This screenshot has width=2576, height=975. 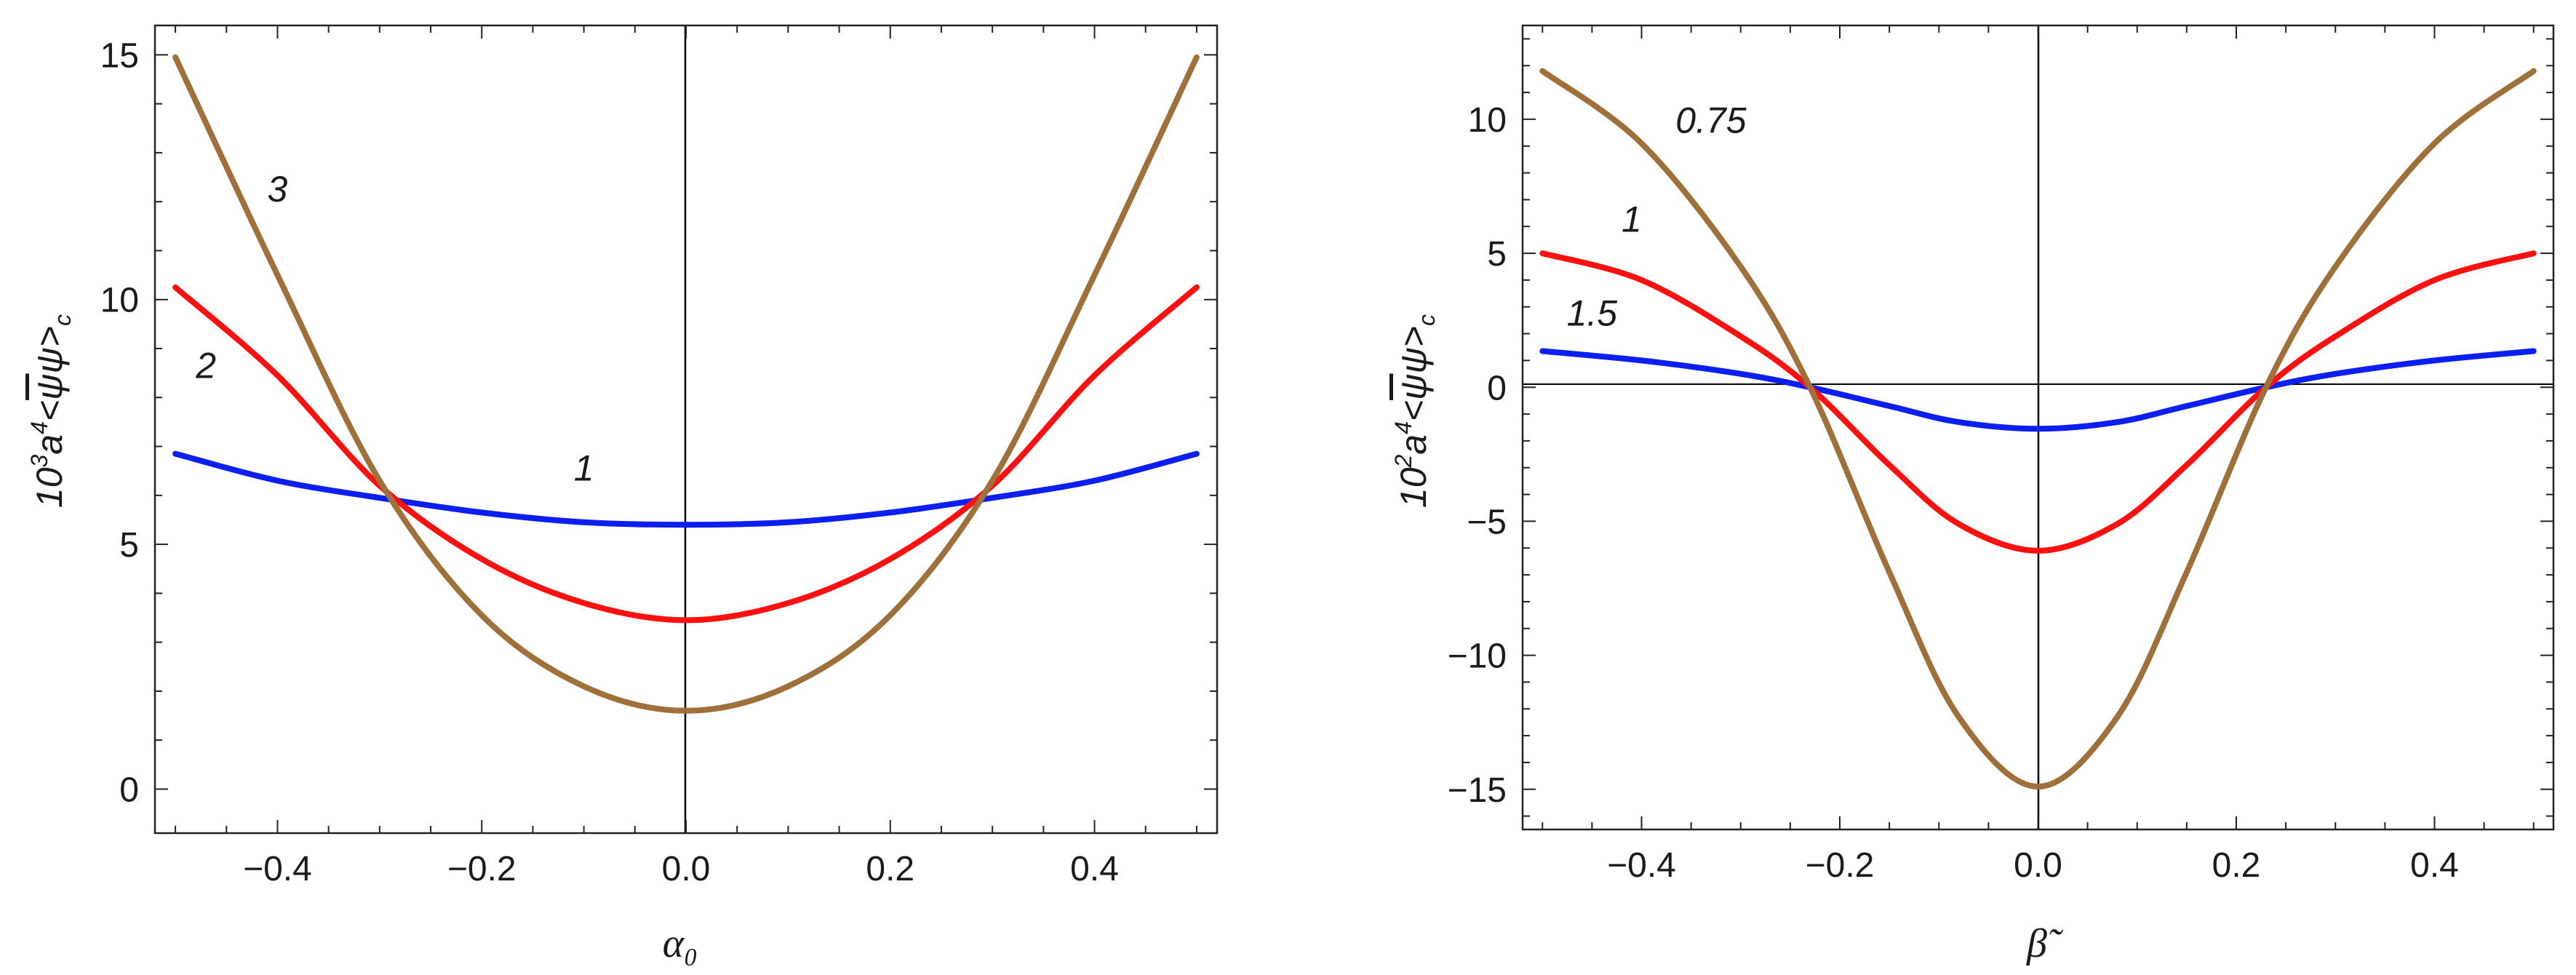 What do you see at coordinates (1487, 522) in the screenshot?
I see `y-tick-label: −5` at bounding box center [1487, 522].